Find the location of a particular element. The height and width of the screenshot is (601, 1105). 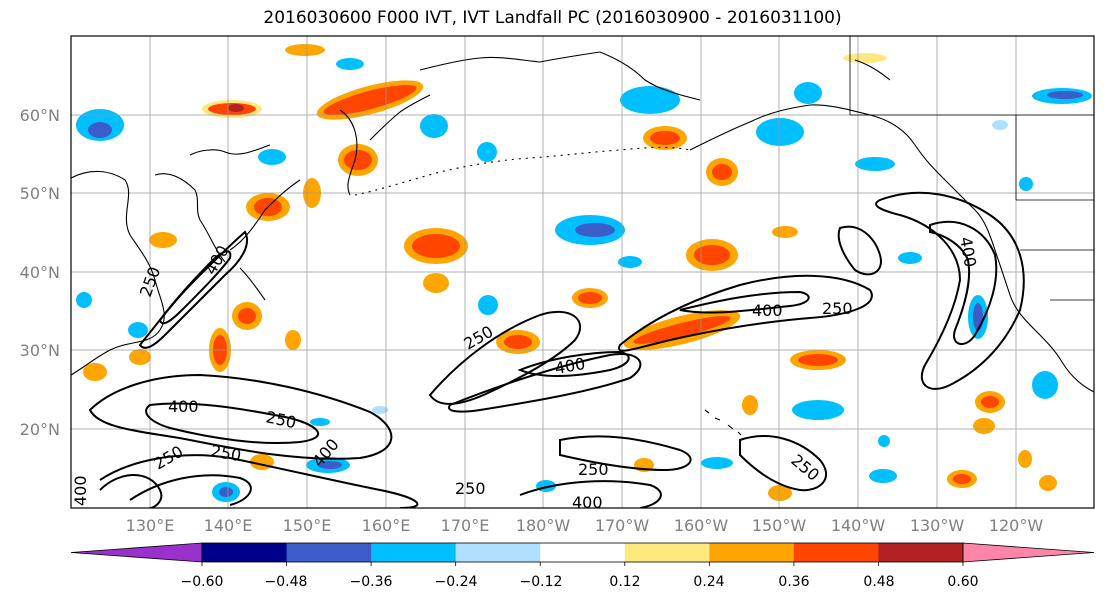

lon-label: 180°W is located at coordinates (543, 525).